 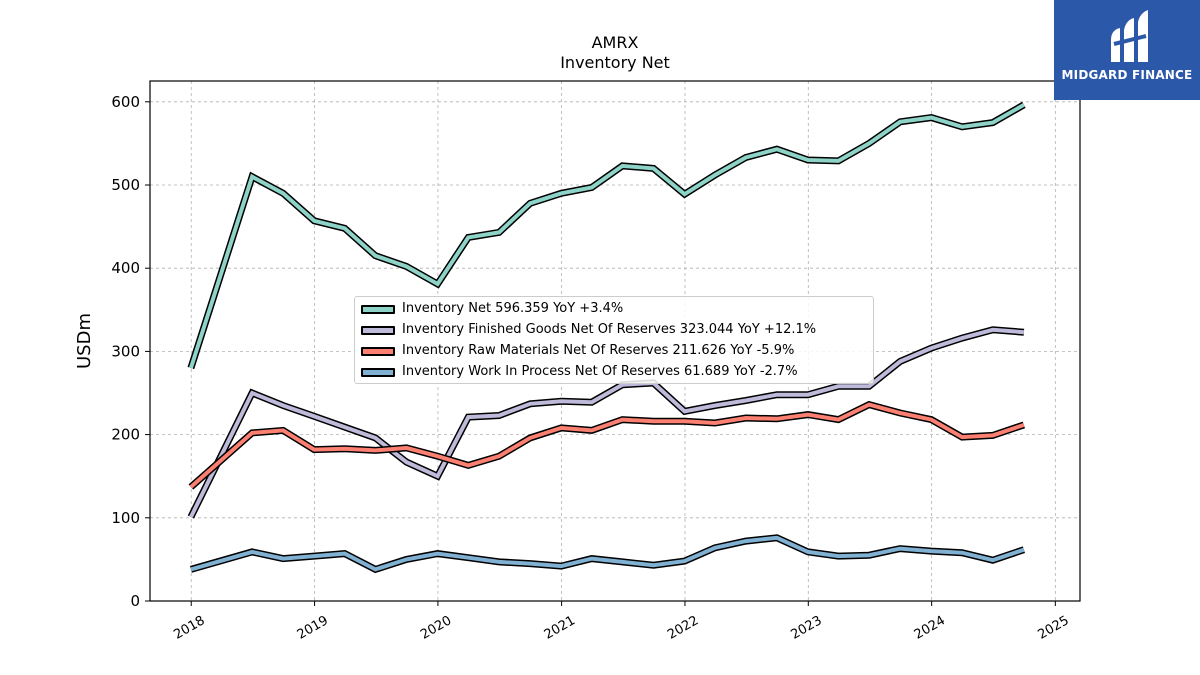 I want to click on legend-item: Inventory Net 596.359 YoY +3.4%, so click(x=614, y=310).